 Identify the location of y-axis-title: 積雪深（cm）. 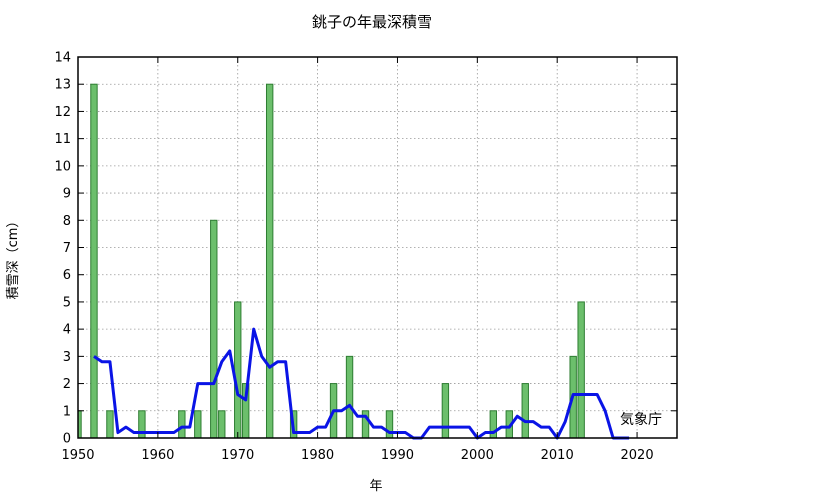
(13, 257).